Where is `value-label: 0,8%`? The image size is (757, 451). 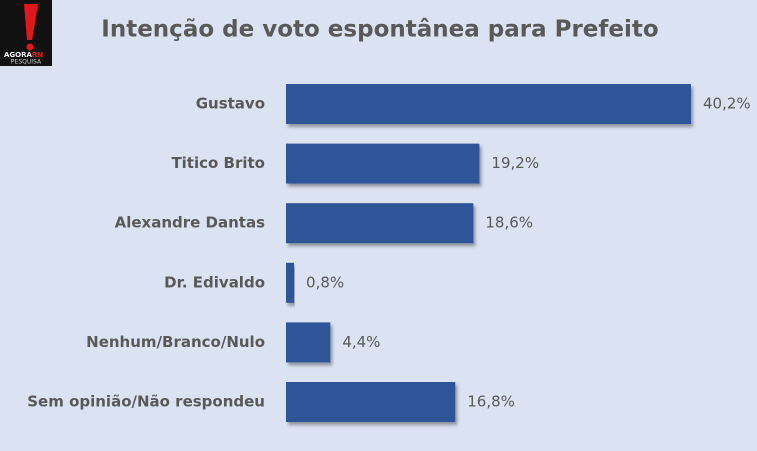
value-label: 0,8% is located at coordinates (325, 282).